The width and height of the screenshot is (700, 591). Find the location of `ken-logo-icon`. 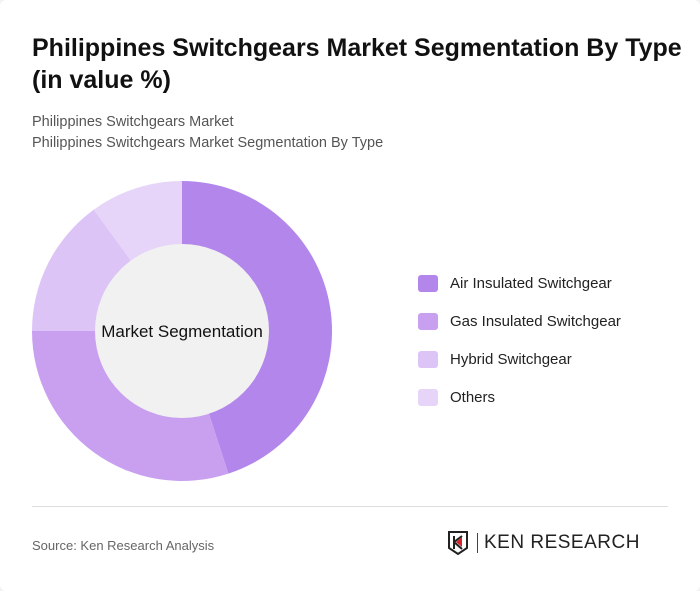

ken-logo-icon is located at coordinates (458, 543).